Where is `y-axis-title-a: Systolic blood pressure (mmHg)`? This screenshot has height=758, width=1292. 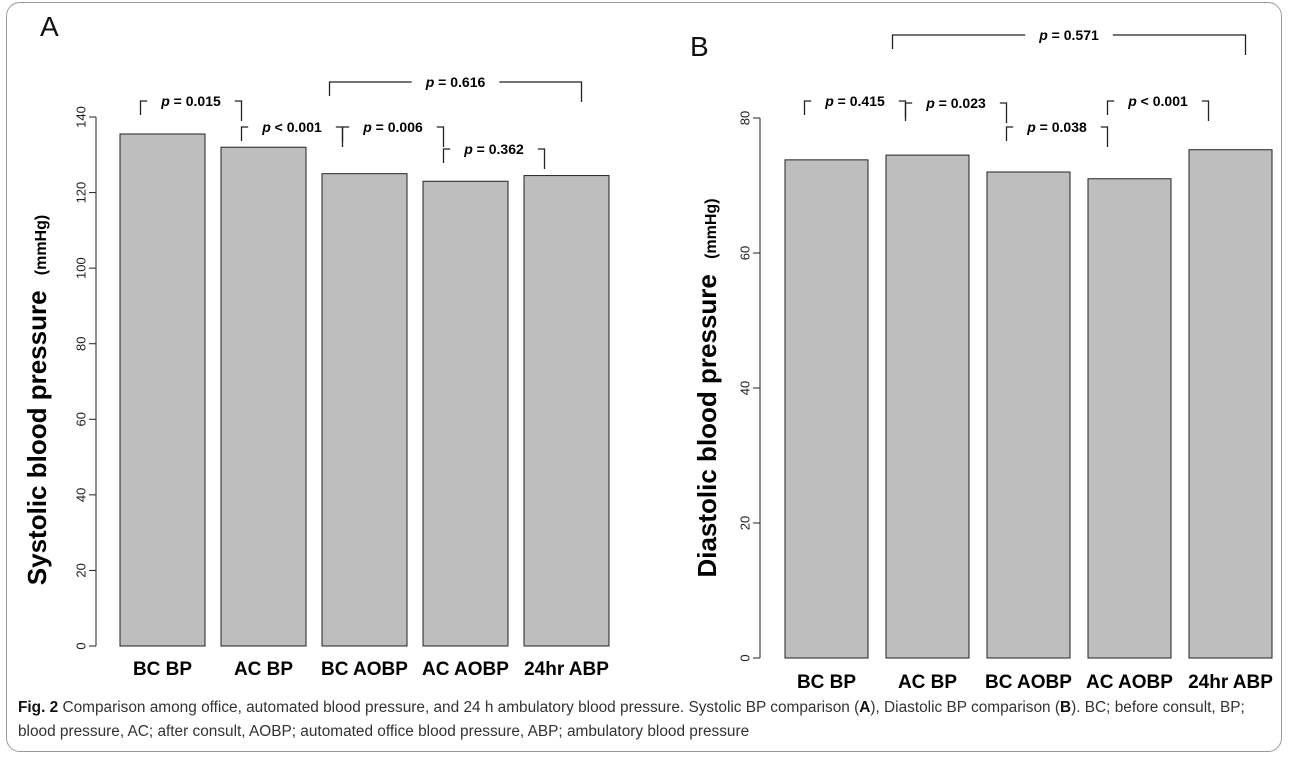
y-axis-title-a: Systolic blood pressure (mmHg) is located at coordinates (37, 400).